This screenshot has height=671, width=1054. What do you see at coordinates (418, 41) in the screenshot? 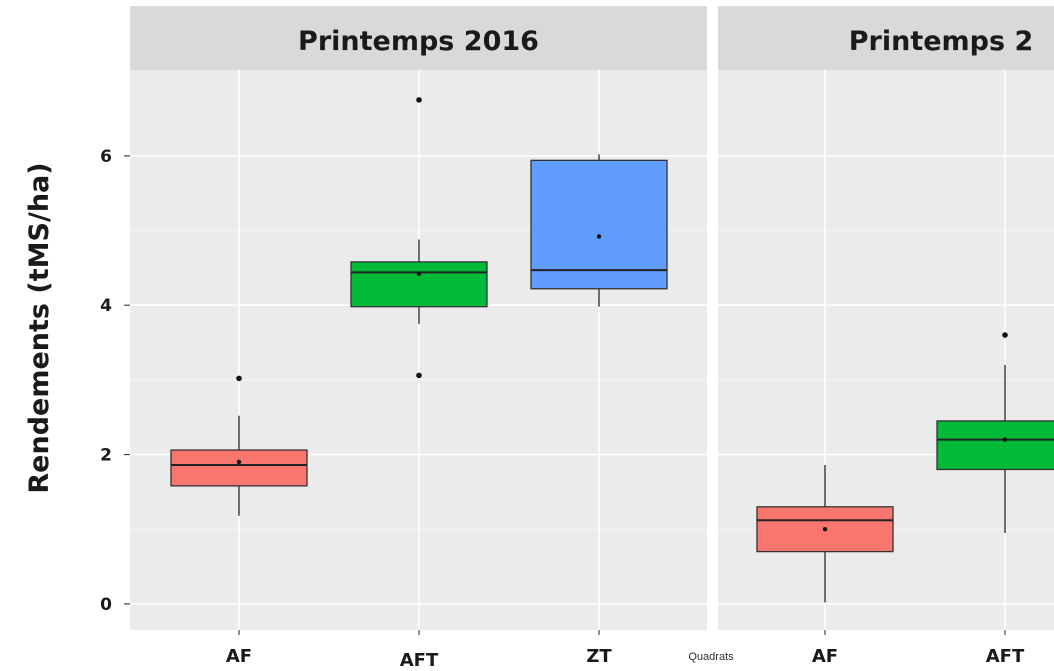
I see `panel-title: Printemps 2016` at bounding box center [418, 41].